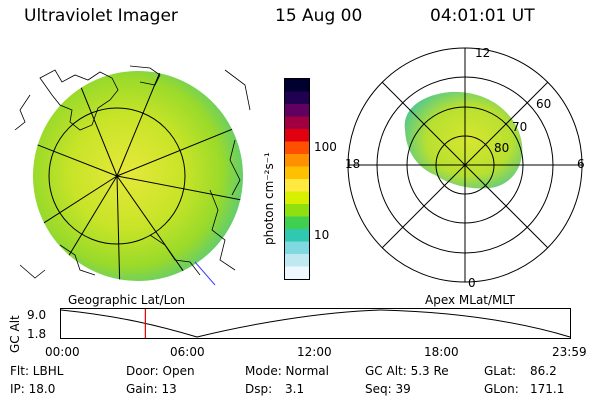 This screenshot has width=600, height=400. Describe the element at coordinates (319, 16) in the screenshot. I see `date-label: 15 Aug 00` at that location.